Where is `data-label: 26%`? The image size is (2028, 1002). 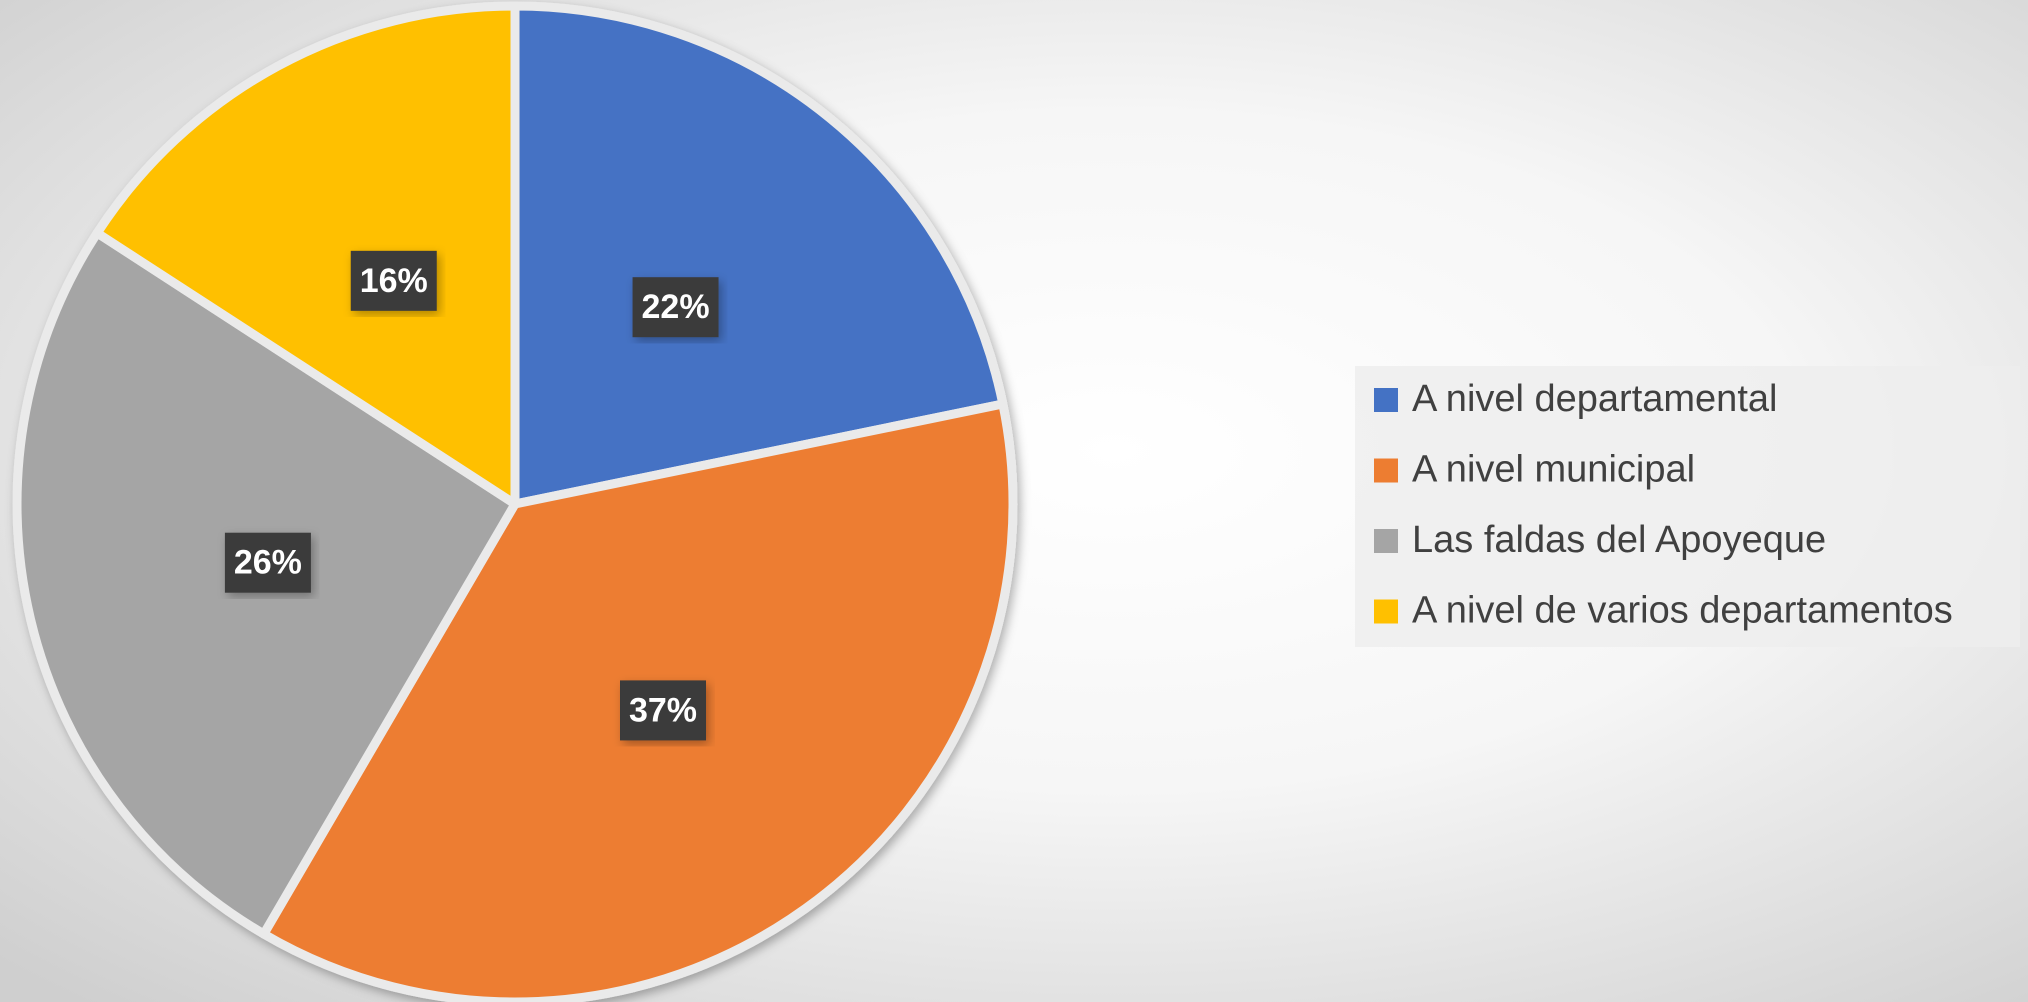 data-label: 26% is located at coordinates (268, 563).